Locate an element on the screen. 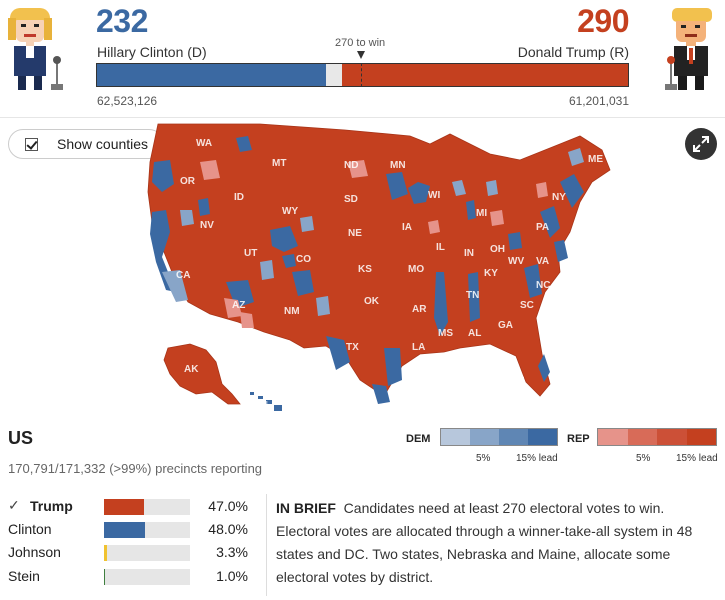  hawaii-shape is located at coordinates (266, 401).